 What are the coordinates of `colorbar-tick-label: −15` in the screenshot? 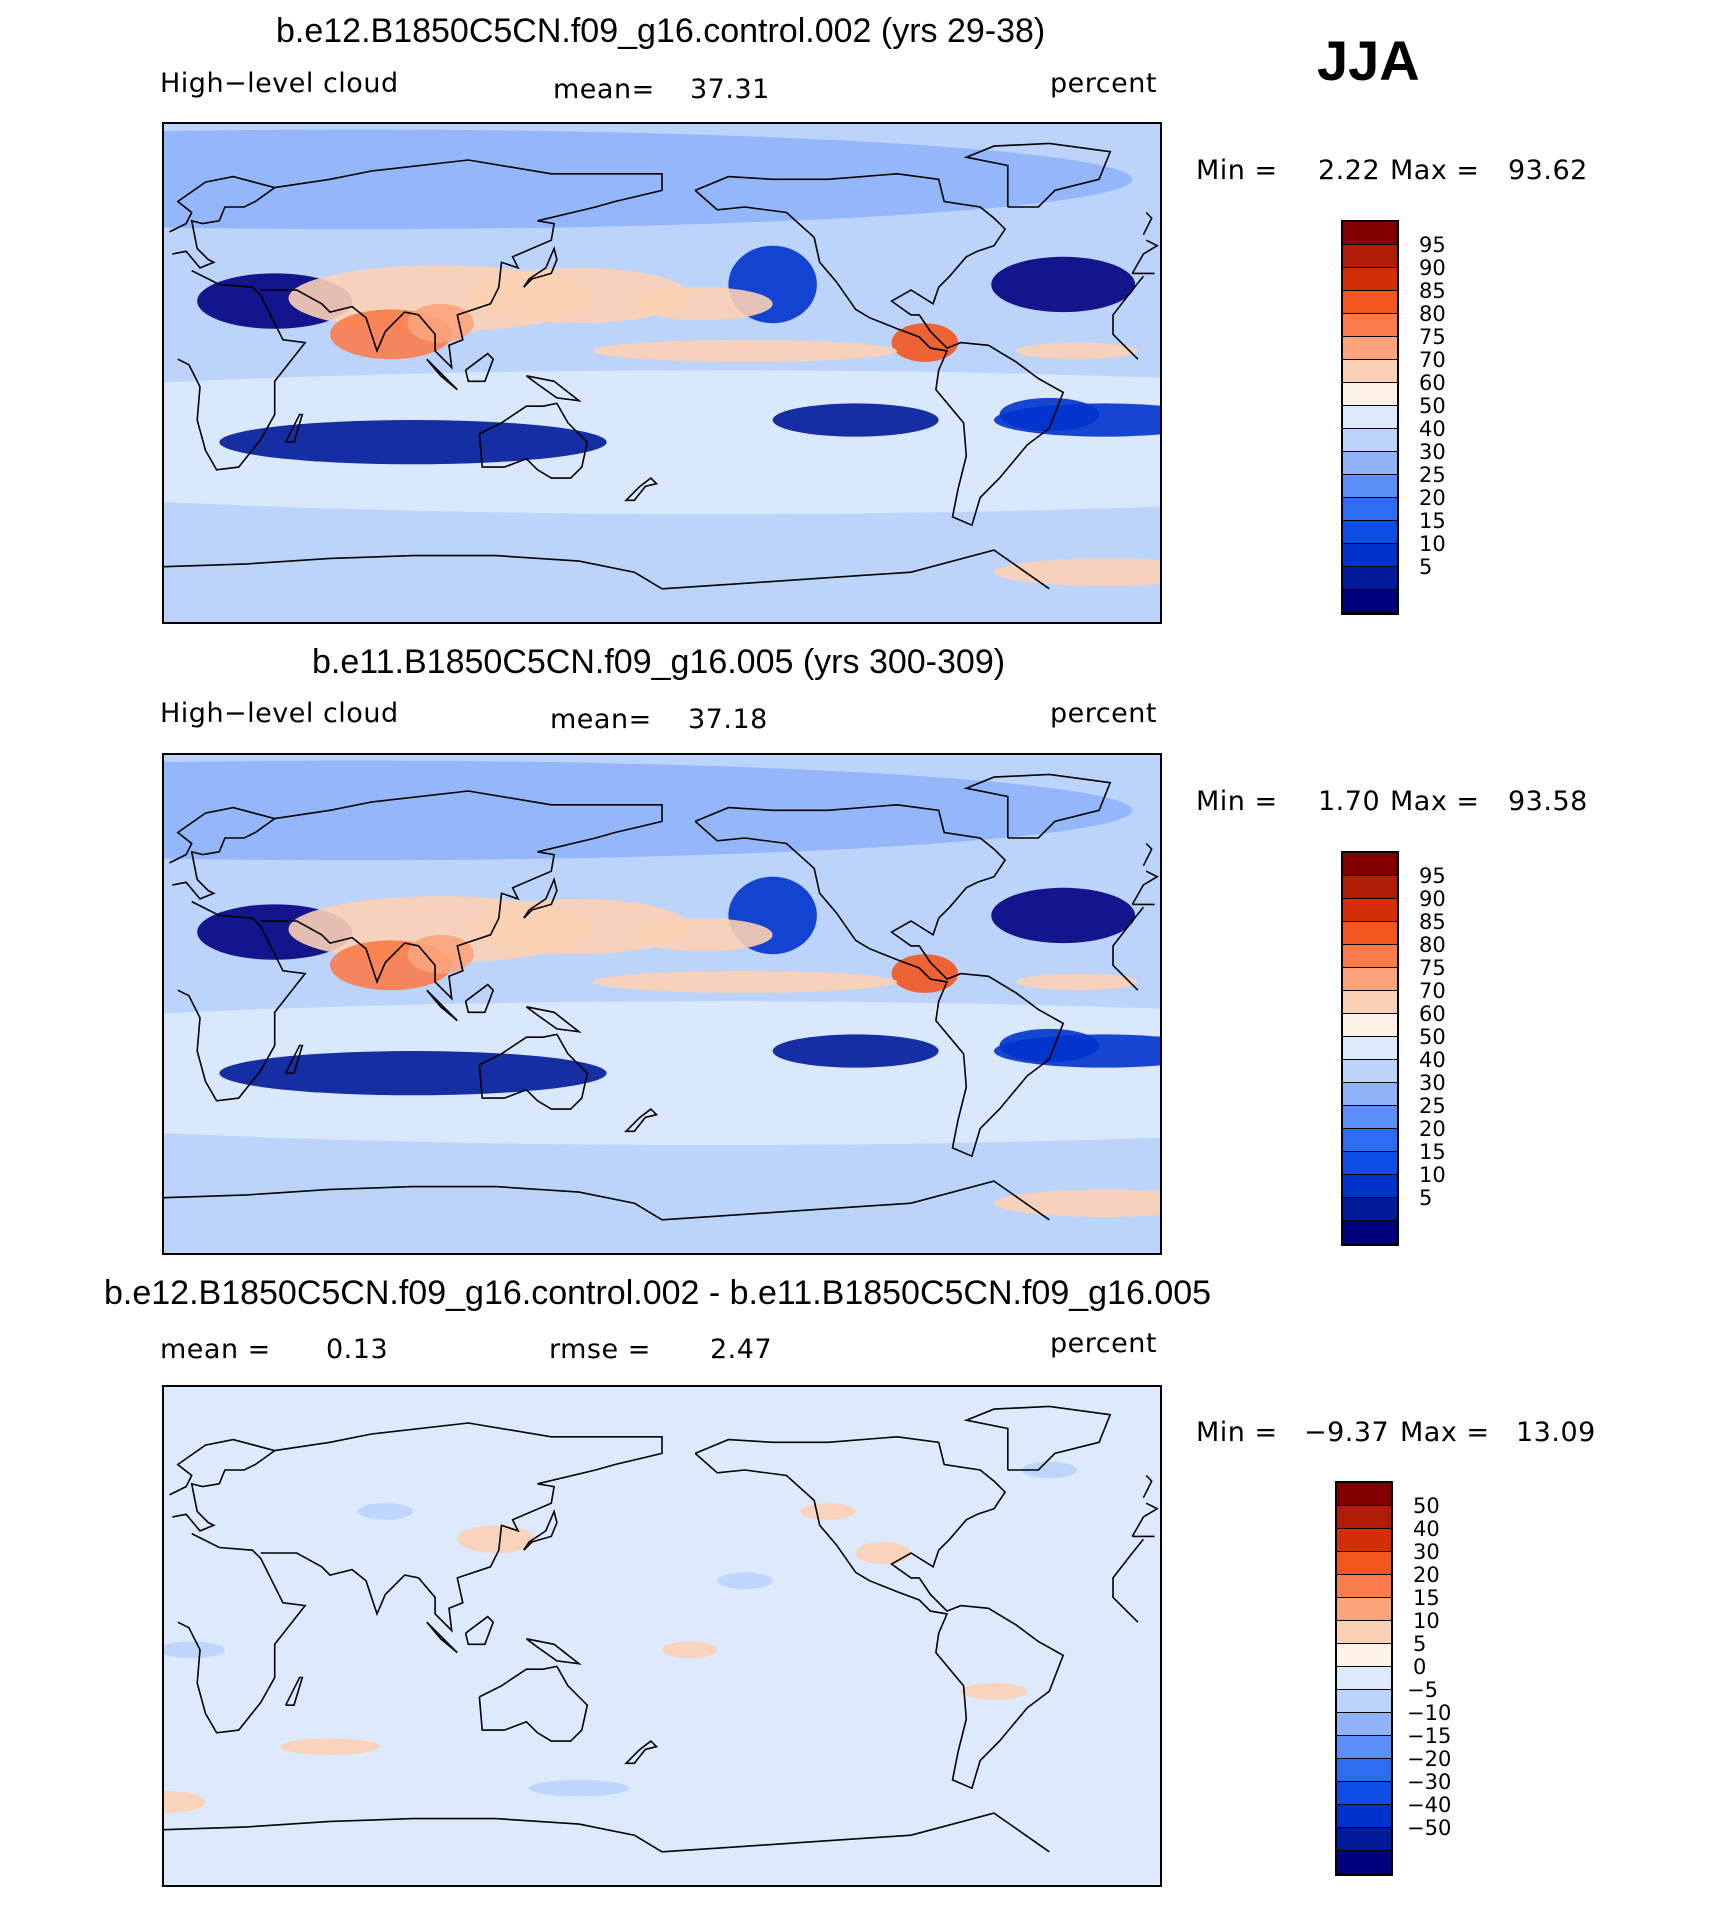 It's located at (1429, 1736).